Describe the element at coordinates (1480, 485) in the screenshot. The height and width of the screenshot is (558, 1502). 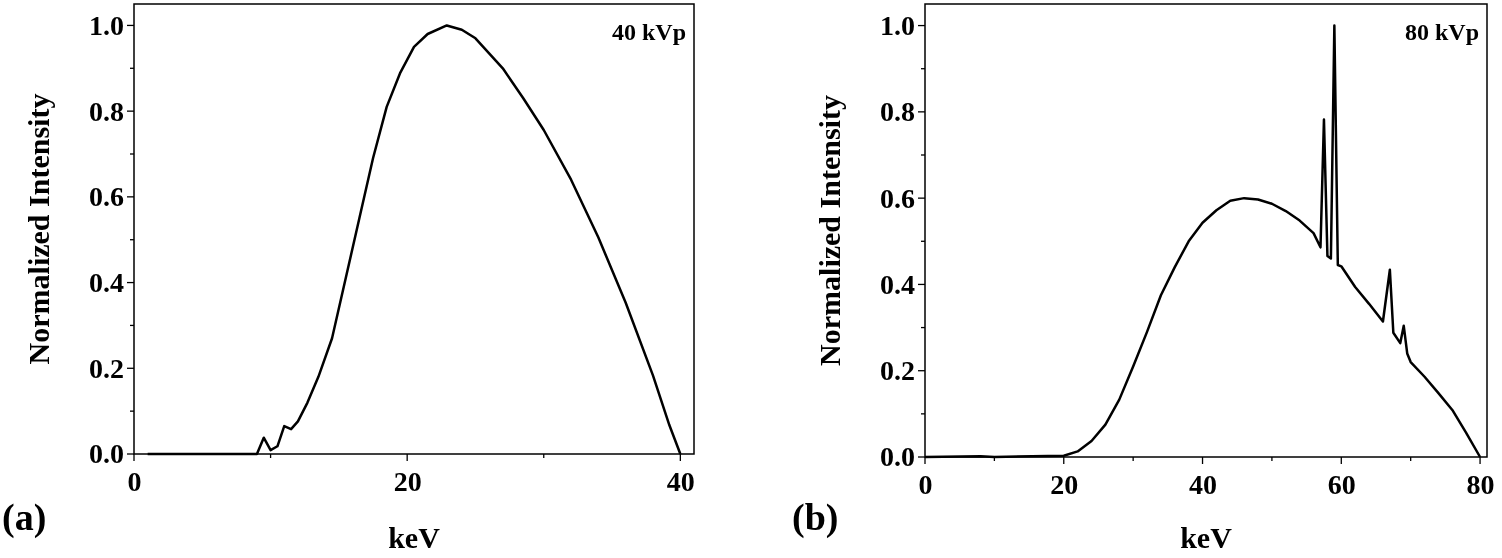
I see `x-tick-label: 80` at that location.